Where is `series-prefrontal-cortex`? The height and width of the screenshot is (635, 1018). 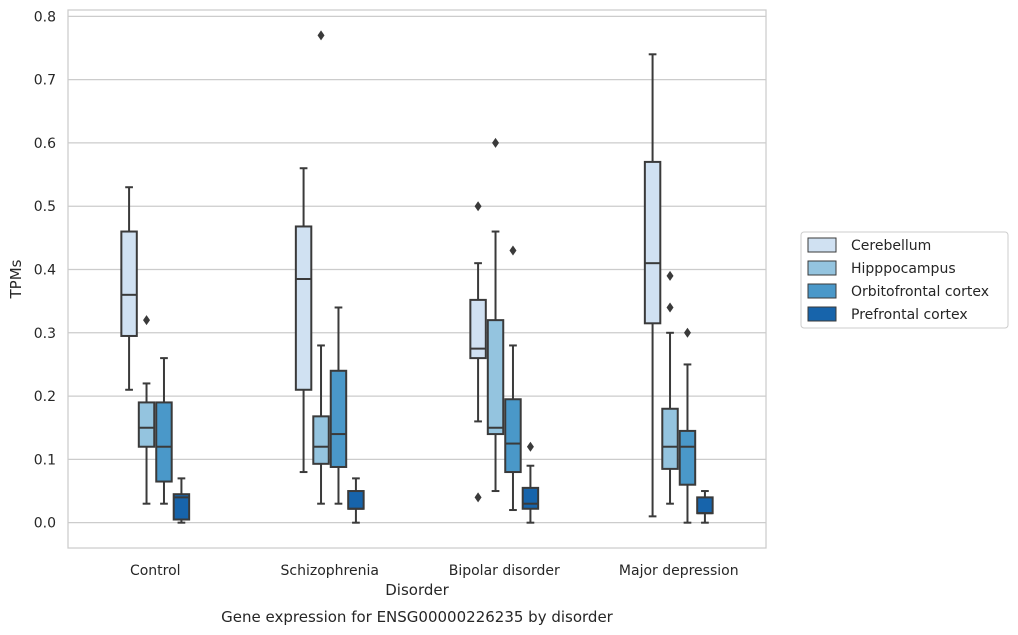
series-prefrontal-cortex is located at coordinates (443, 482).